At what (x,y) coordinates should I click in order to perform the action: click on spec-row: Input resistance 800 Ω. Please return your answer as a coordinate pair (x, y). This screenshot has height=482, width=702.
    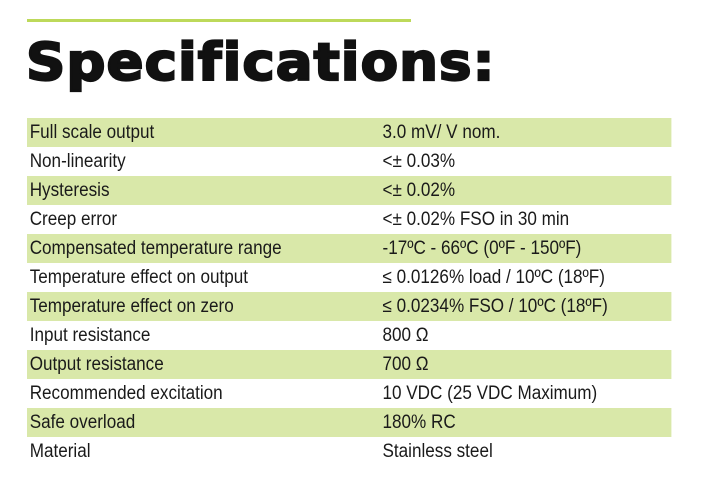
    Looking at the image, I should click on (349, 335).